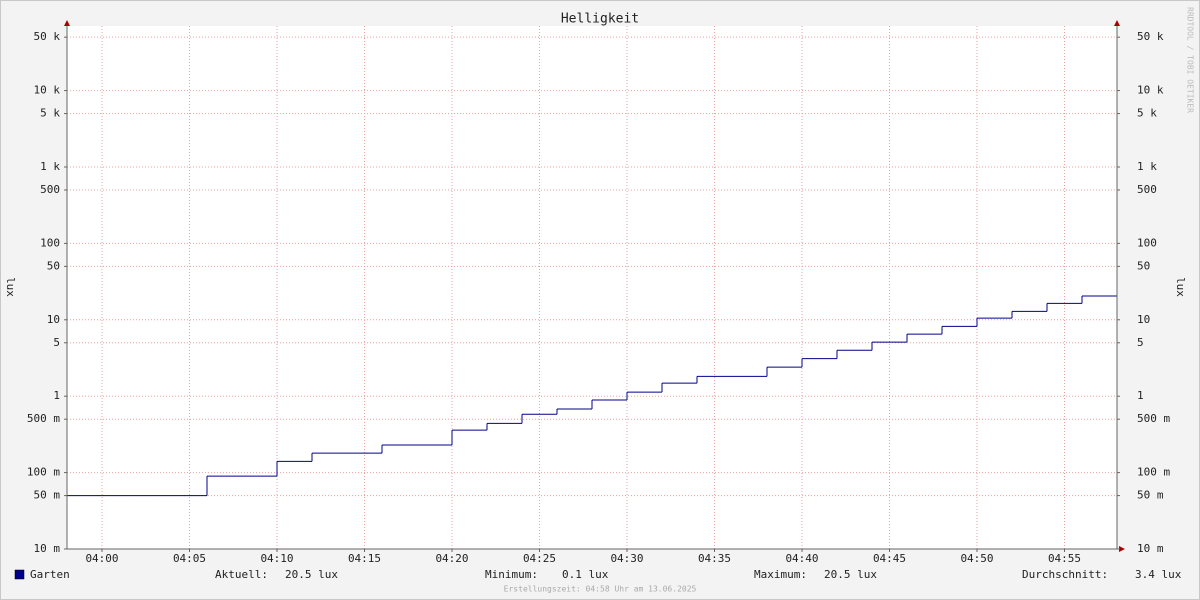  I want to click on y2-tick-label: 100 m, so click(1153, 472).